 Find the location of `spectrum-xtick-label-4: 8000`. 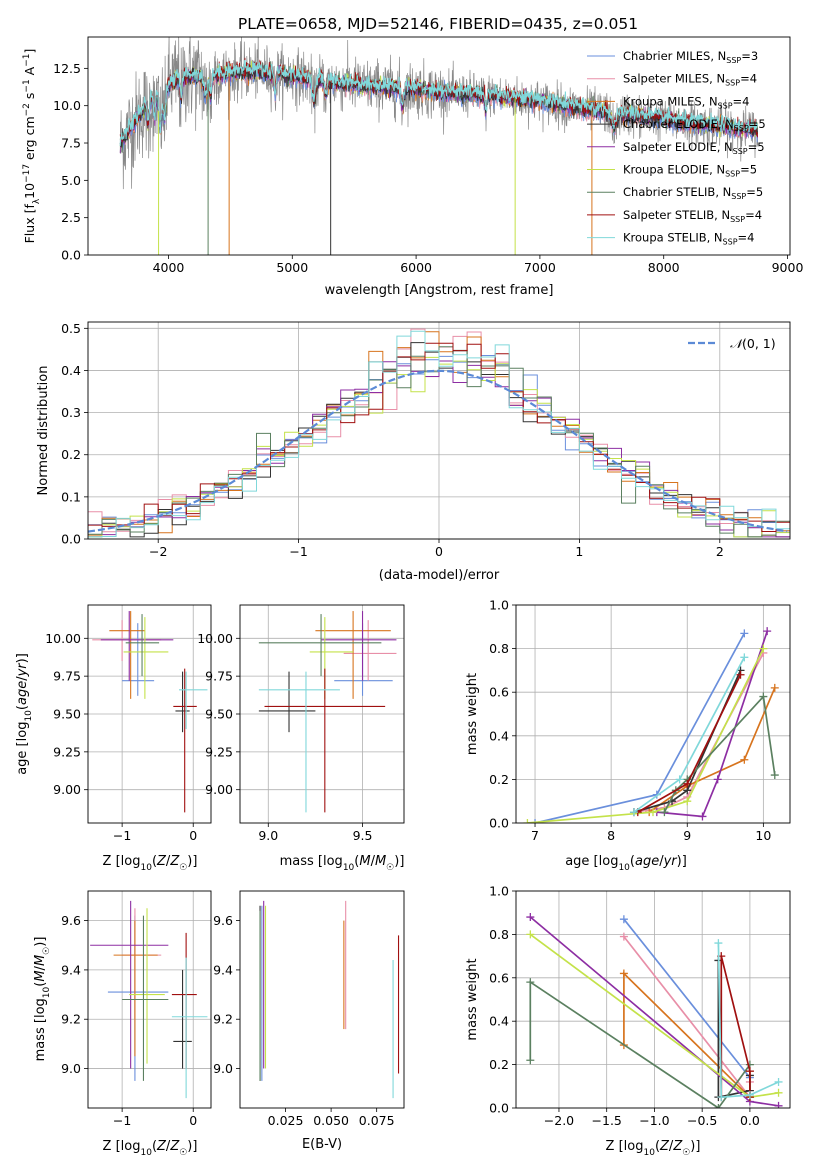

spectrum-xtick-label-4: 8000 is located at coordinates (664, 267).